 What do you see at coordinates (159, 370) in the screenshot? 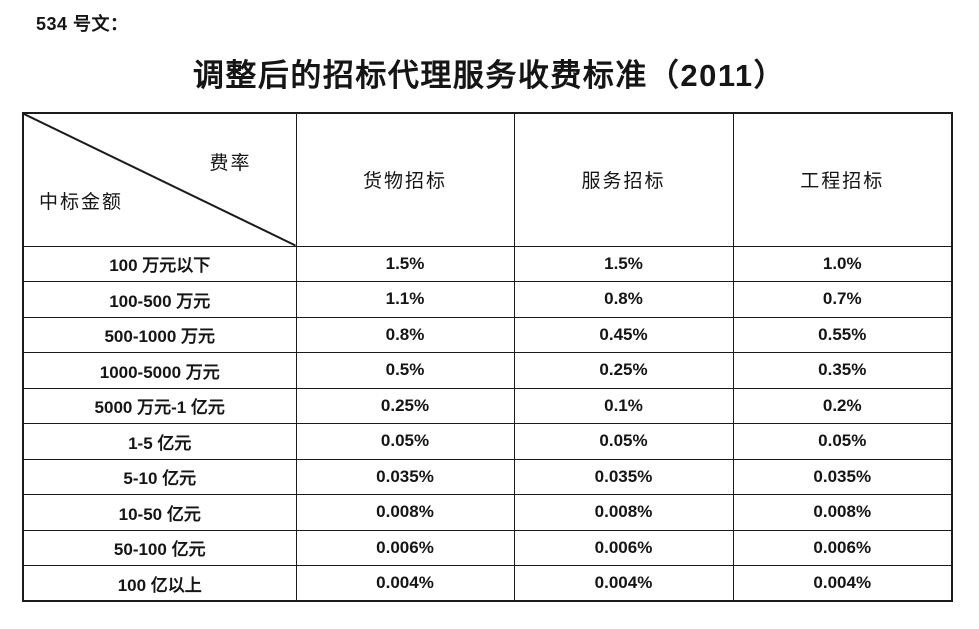
I see `amount-cell: 1000-5000 万元` at bounding box center [159, 370].